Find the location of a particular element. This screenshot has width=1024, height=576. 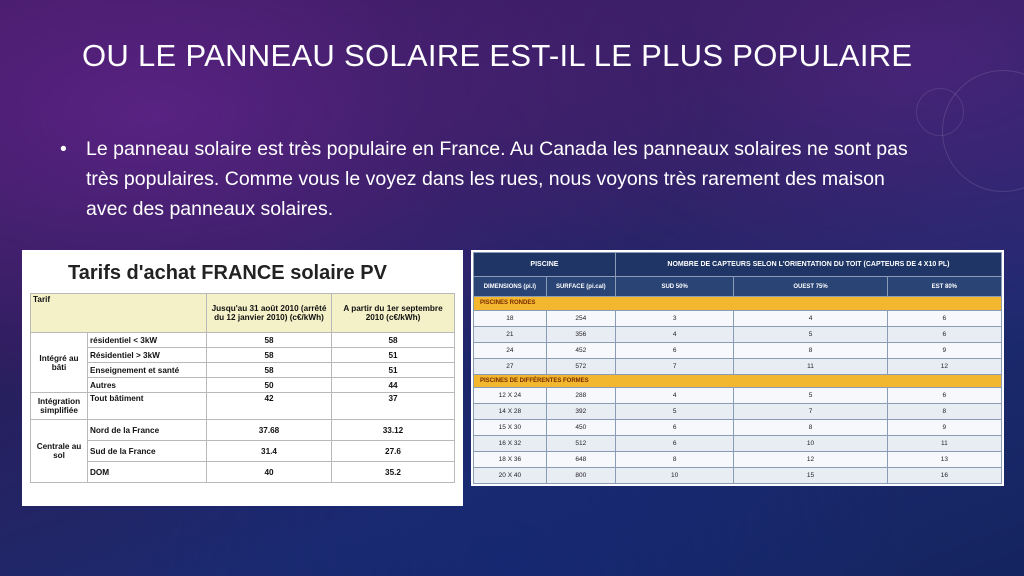

cell: 18 X 36 is located at coordinates (510, 459).